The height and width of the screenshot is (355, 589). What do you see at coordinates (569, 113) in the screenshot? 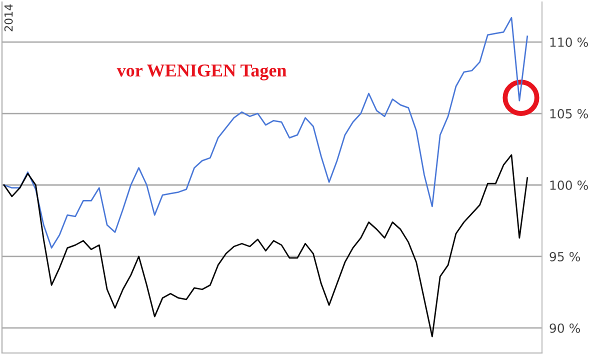
I see `y-tick-label: 105 %` at bounding box center [569, 113].